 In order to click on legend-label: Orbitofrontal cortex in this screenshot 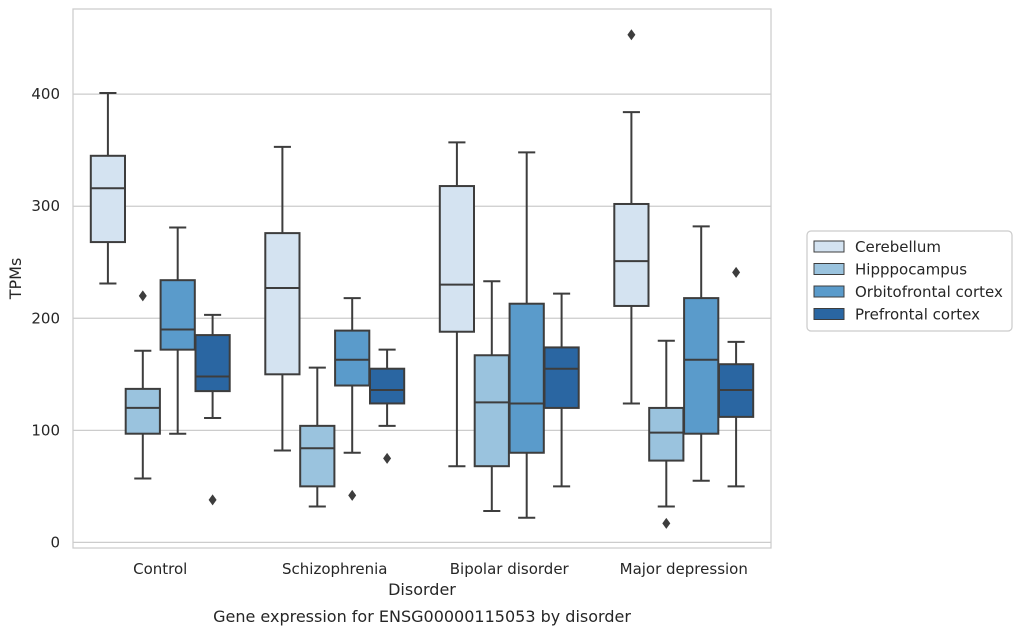, I will do `click(929, 292)`.